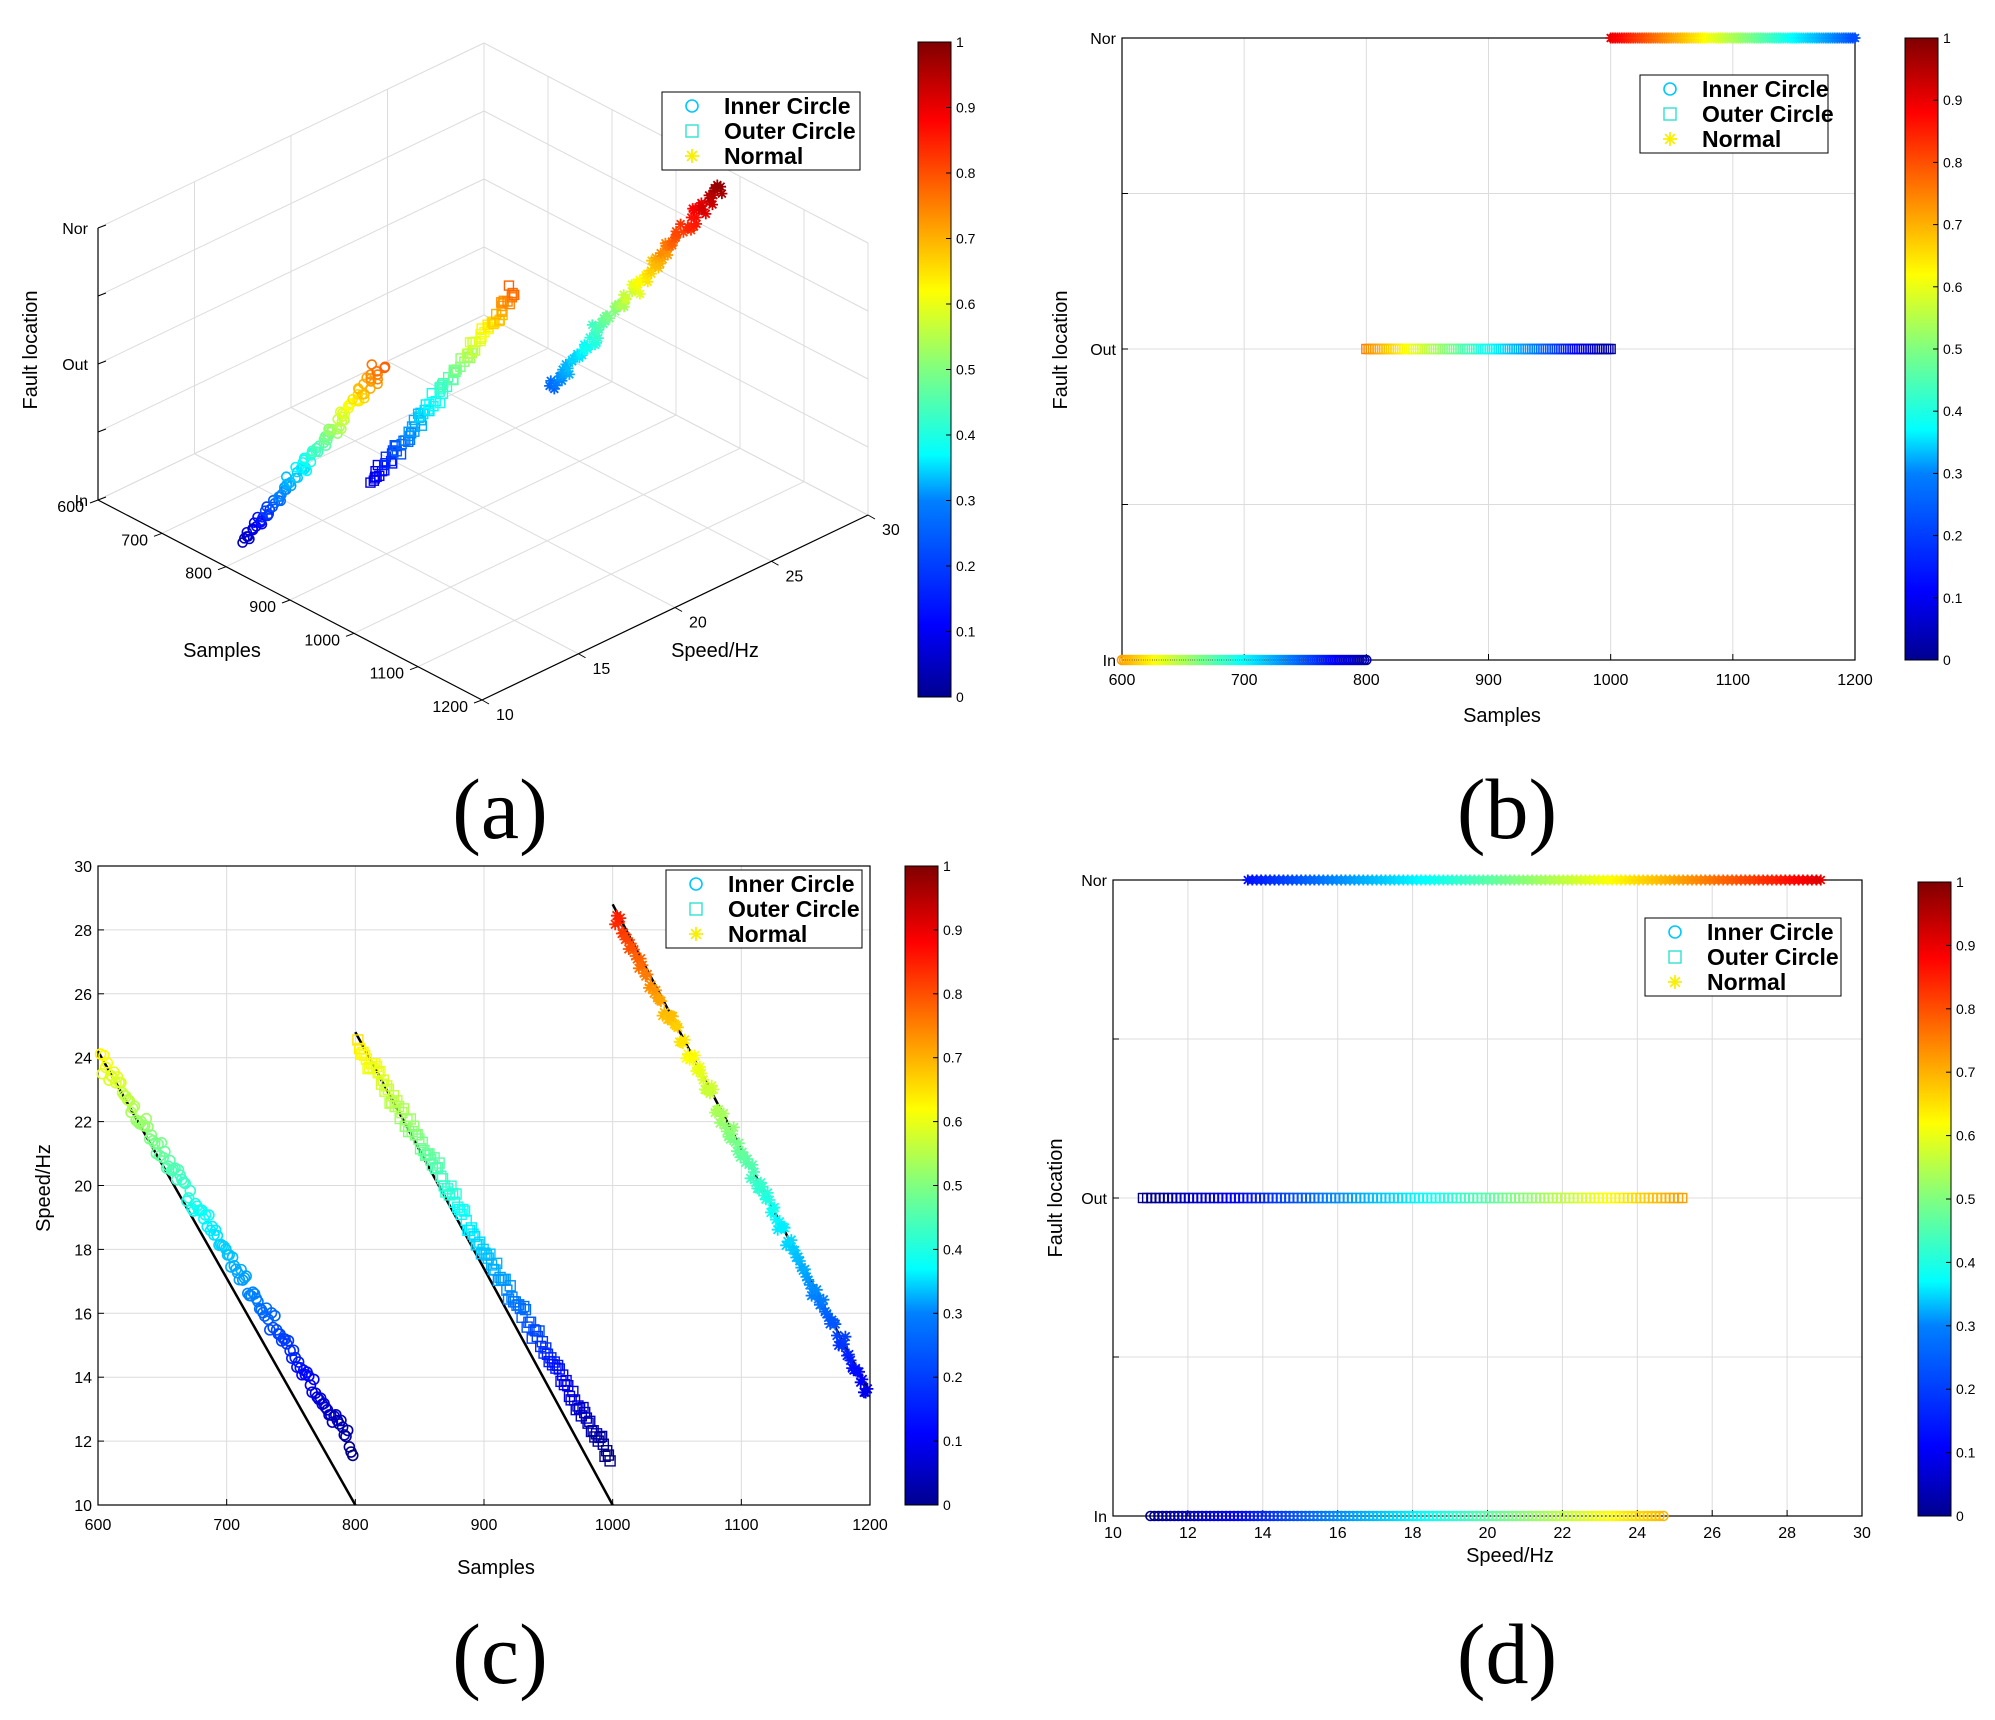  I want to click on colorbar-tick: 0.9, so click(1953, 100).